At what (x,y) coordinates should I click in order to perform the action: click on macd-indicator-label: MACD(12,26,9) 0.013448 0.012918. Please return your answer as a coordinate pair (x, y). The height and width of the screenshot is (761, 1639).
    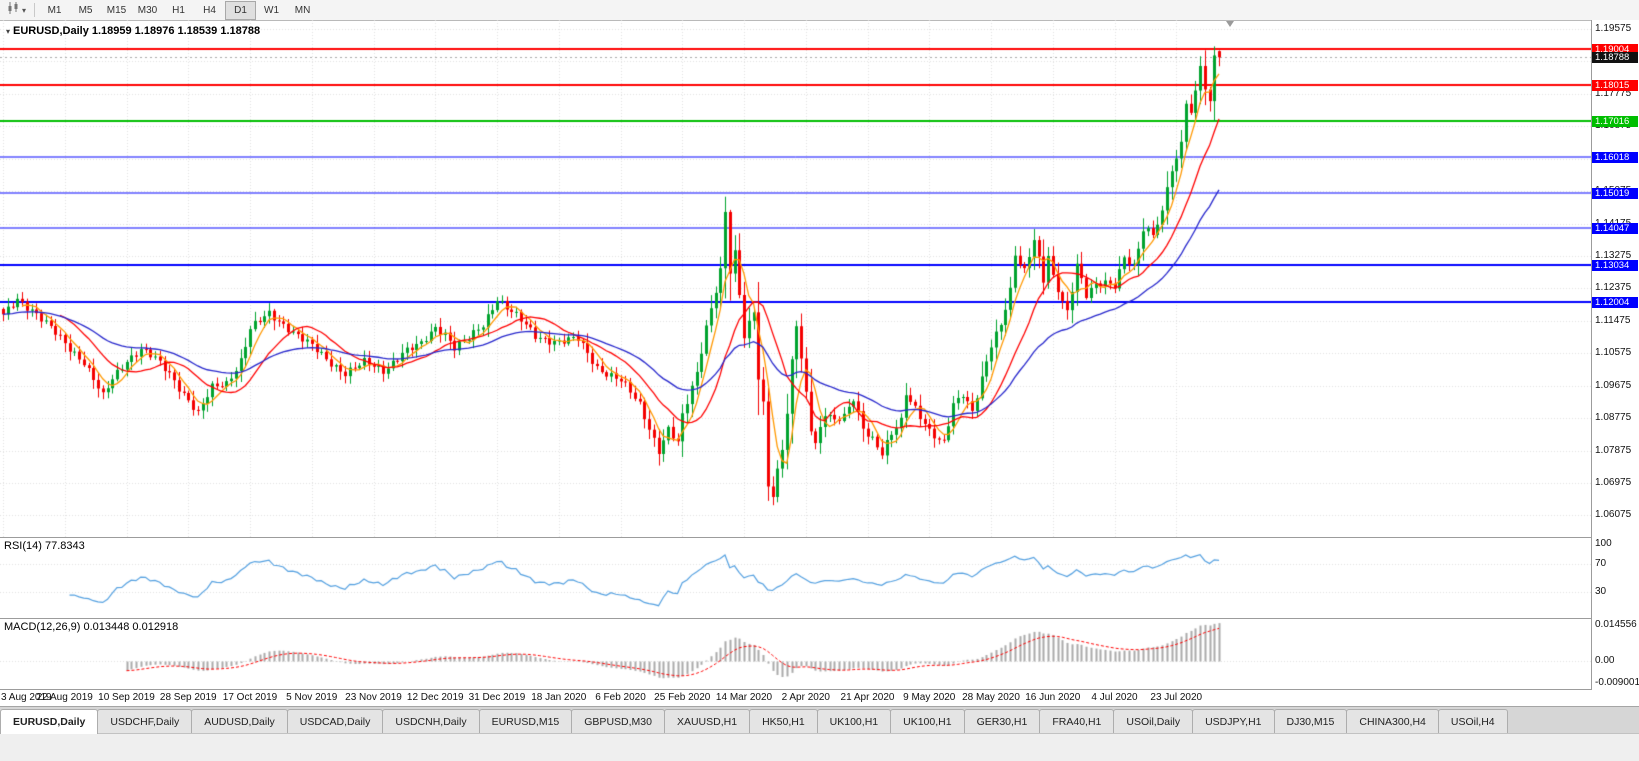
    Looking at the image, I should click on (91, 627).